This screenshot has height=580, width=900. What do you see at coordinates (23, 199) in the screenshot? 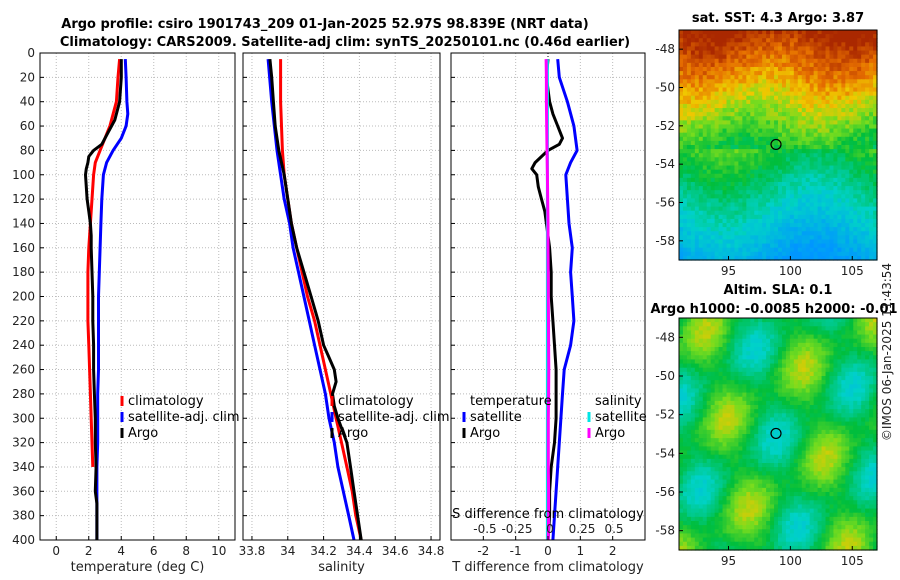
I see `y-tick-label: 120` at bounding box center [23, 199].